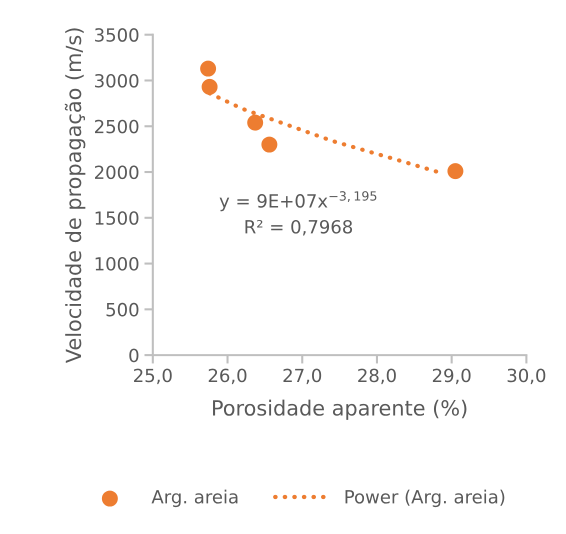 The height and width of the screenshot is (534, 566). What do you see at coordinates (377, 376) in the screenshot?
I see `x-tick-label: 28,0` at bounding box center [377, 376].